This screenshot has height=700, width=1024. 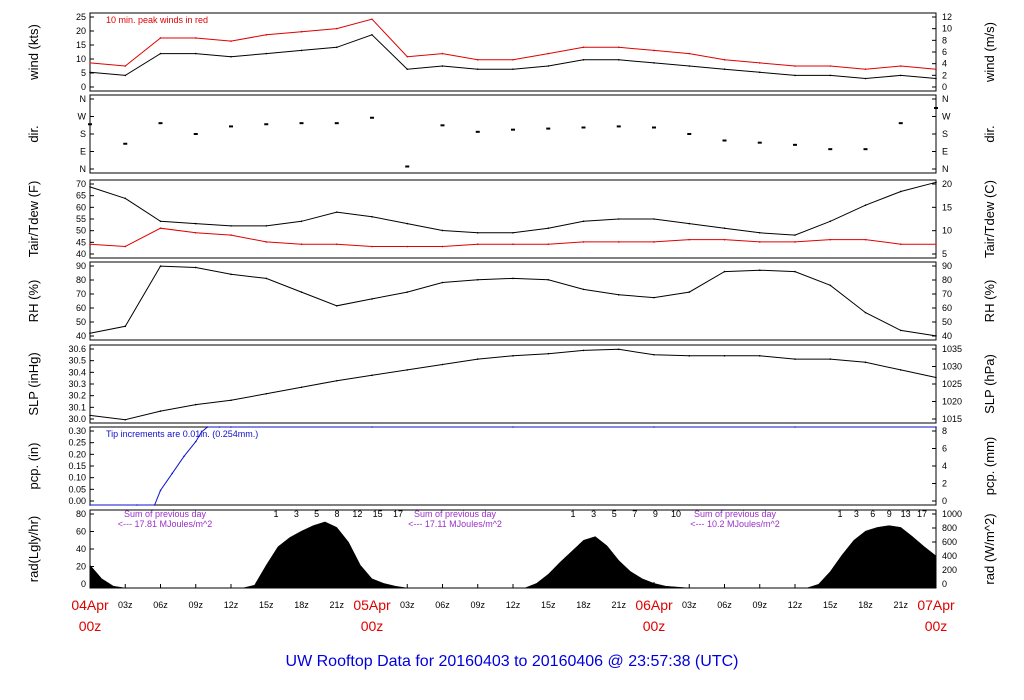 I want to click on local-hour-label: 12, so click(x=357, y=514).